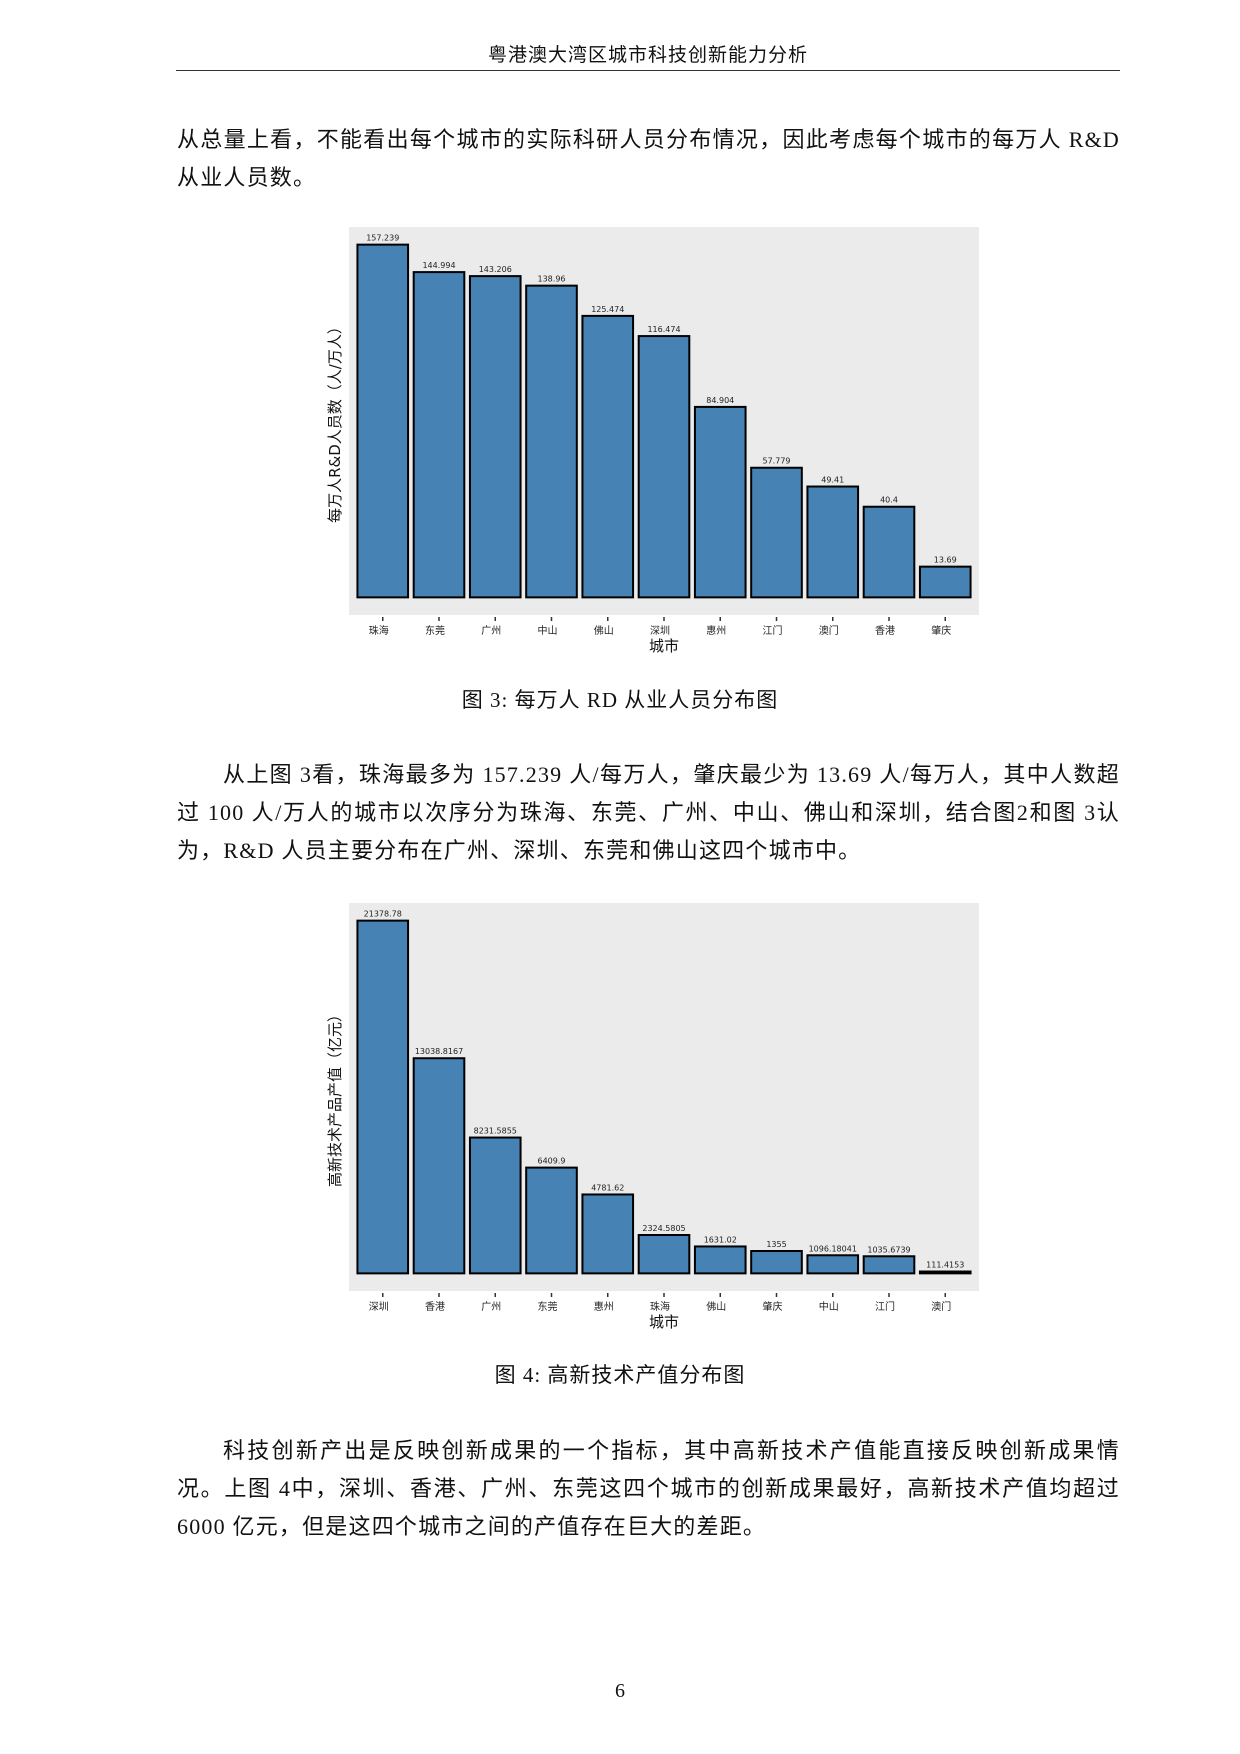 Image resolution: width=1240 pixels, height=1754 pixels. Describe the element at coordinates (620, 700) in the screenshot. I see `figure-3-caption: 图 3: 每万人 RD 从业人员分布图` at that location.